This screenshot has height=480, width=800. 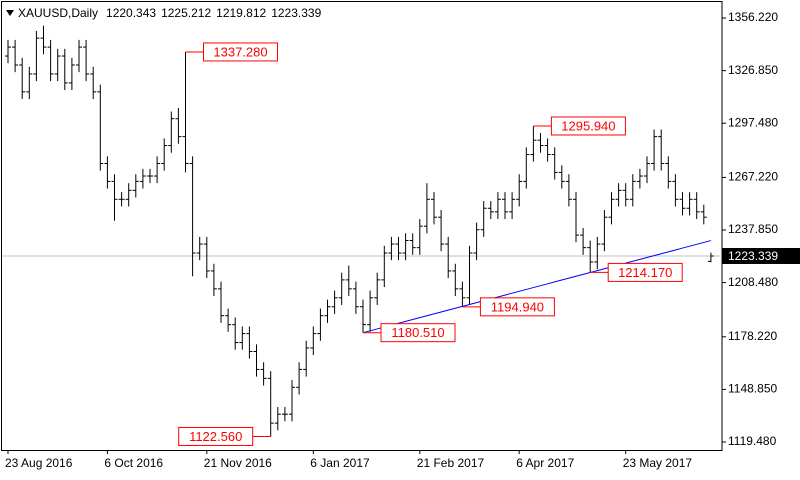 I want to click on price-label: 1194.940, so click(x=517, y=306).